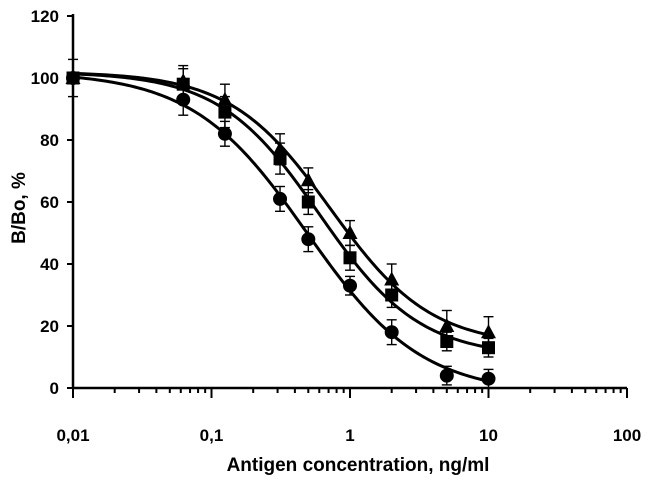  Describe the element at coordinates (49, 202) in the screenshot. I see `y-tick-label: 60` at that location.